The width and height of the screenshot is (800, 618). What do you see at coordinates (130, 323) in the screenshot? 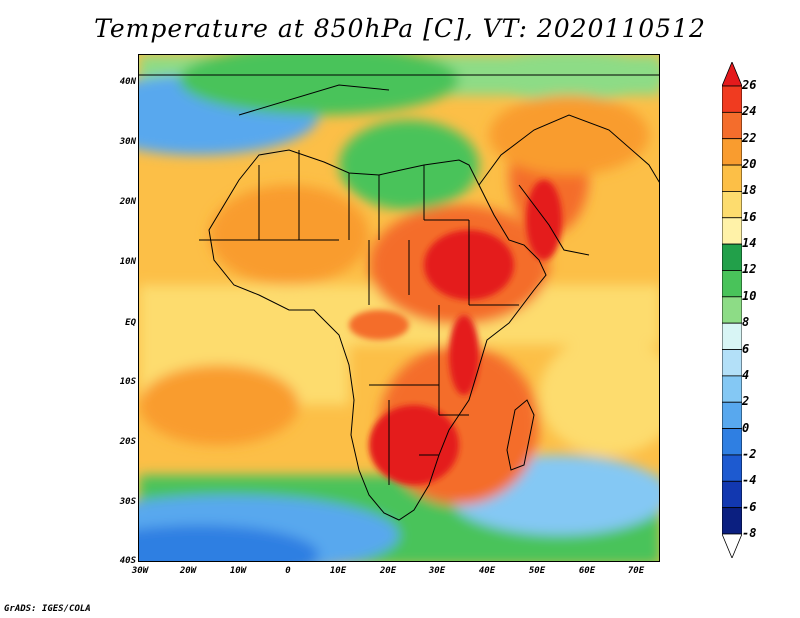
I see `lat-tick-label: EQ` at bounding box center [130, 323].